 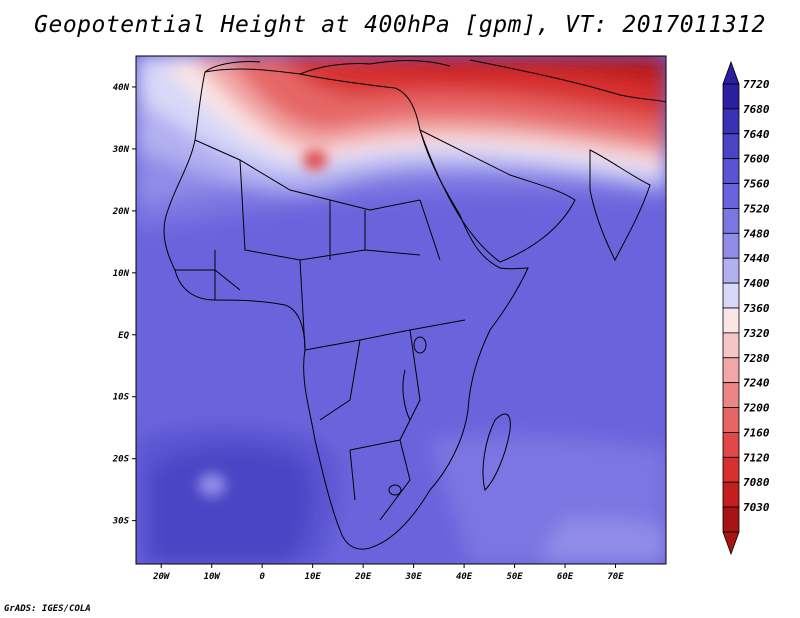 What do you see at coordinates (413, 577) in the screenshot?
I see `x-tick-label: 30E` at bounding box center [413, 577].